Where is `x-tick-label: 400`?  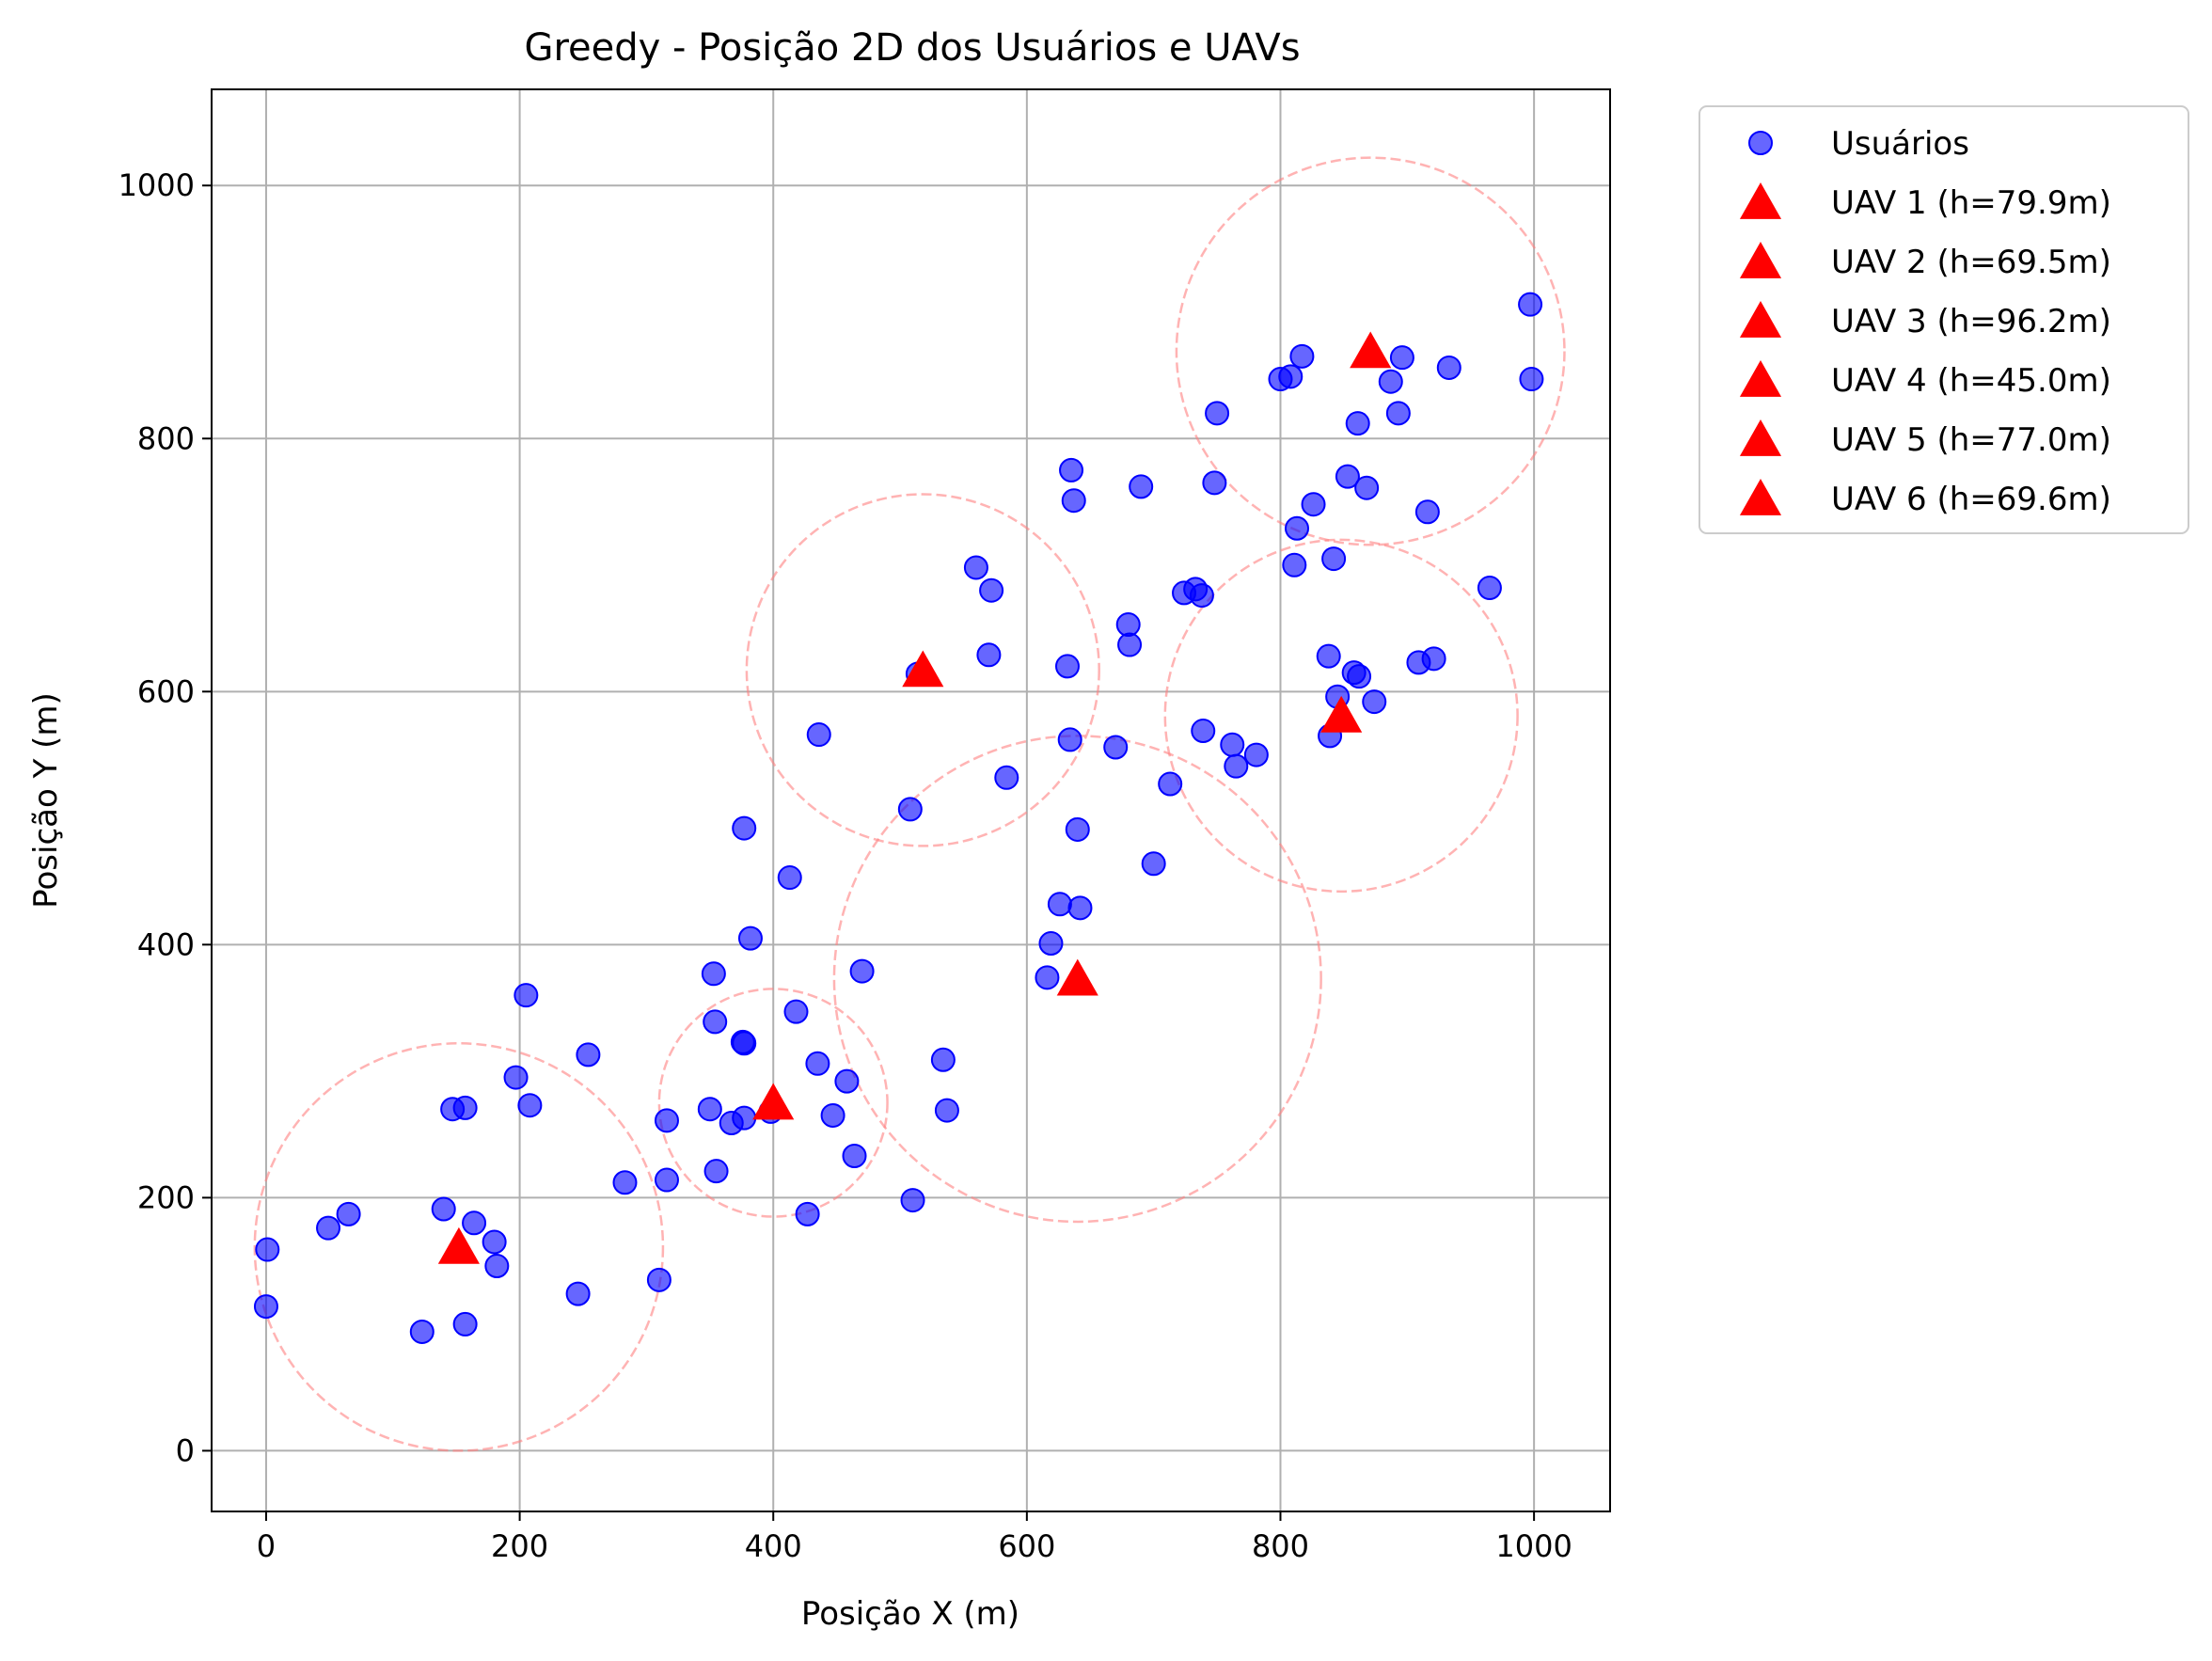
x-tick-label: 400 is located at coordinates (773, 1546).